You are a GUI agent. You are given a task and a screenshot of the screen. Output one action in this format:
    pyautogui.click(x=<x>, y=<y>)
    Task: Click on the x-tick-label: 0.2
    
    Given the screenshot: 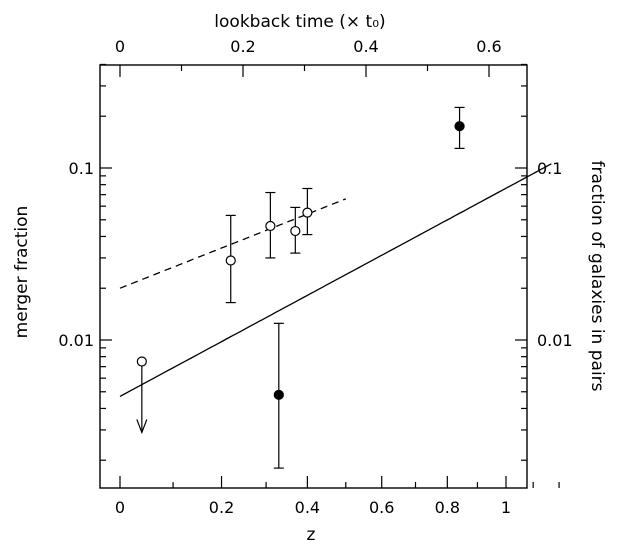 What is the action you would take?
    pyautogui.click(x=221, y=507)
    